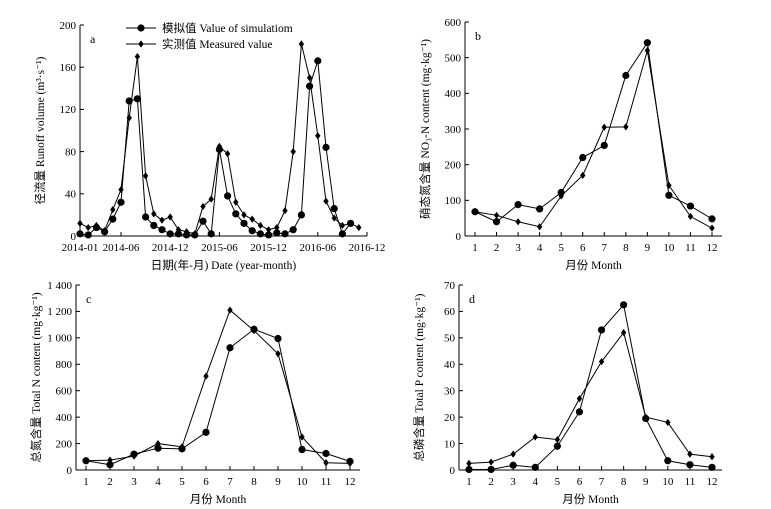 Image resolution: width=771 pixels, height=509 pixels. Describe the element at coordinates (71, 152) in the screenshot. I see `y-tick-label: 80` at that location.